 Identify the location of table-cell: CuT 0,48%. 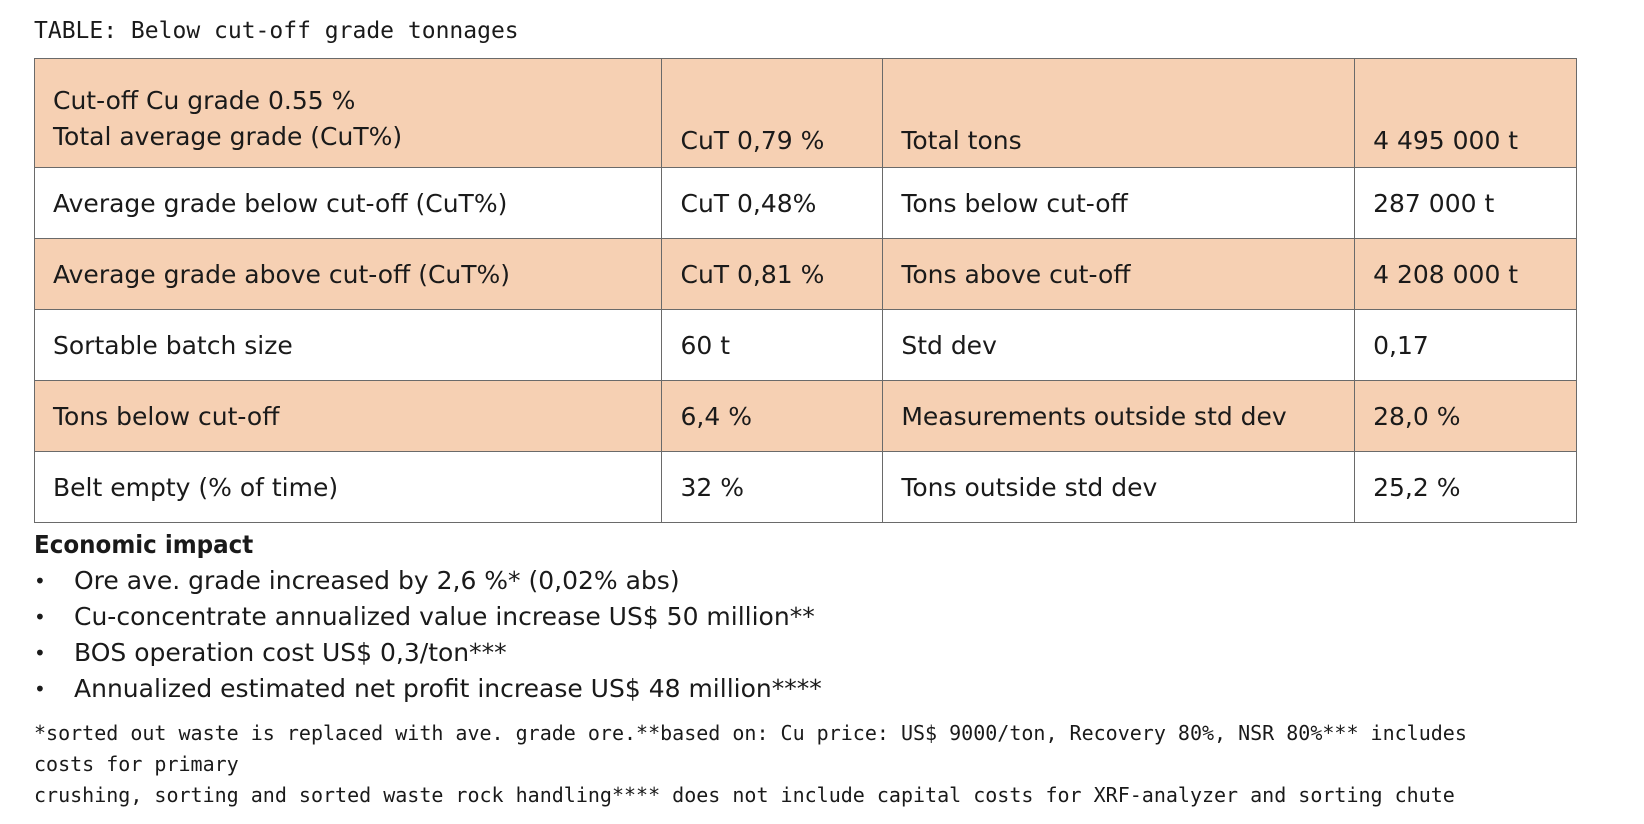
(772, 203).